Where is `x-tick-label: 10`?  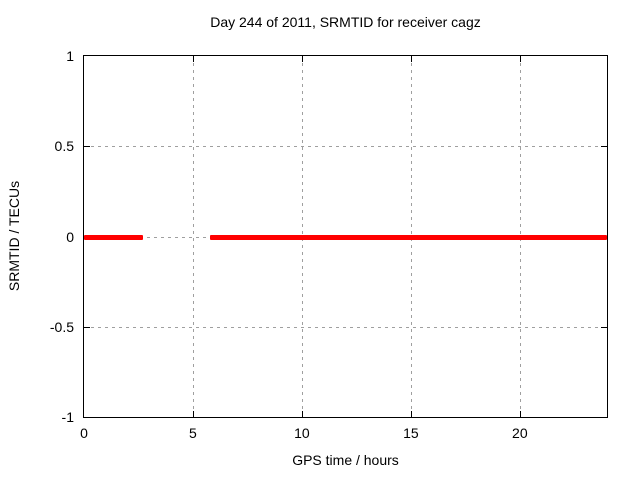 x-tick-label: 10 is located at coordinates (302, 433).